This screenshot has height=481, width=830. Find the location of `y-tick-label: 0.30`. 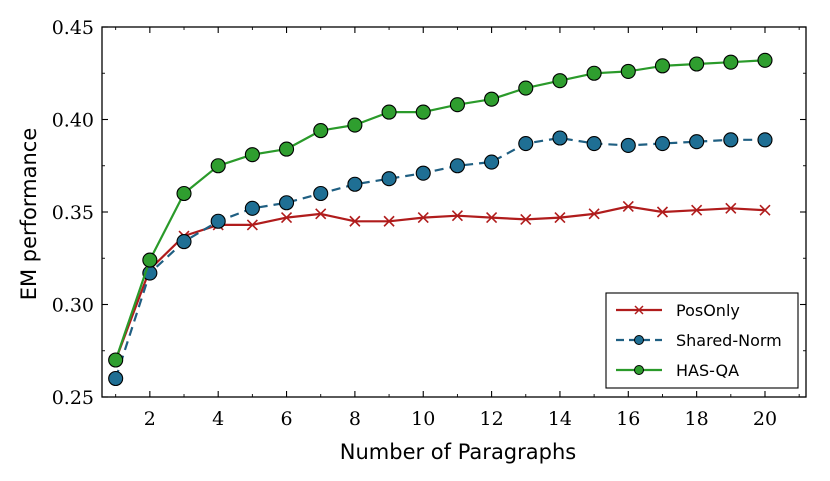

y-tick-label: 0.30 is located at coordinates (73, 306).